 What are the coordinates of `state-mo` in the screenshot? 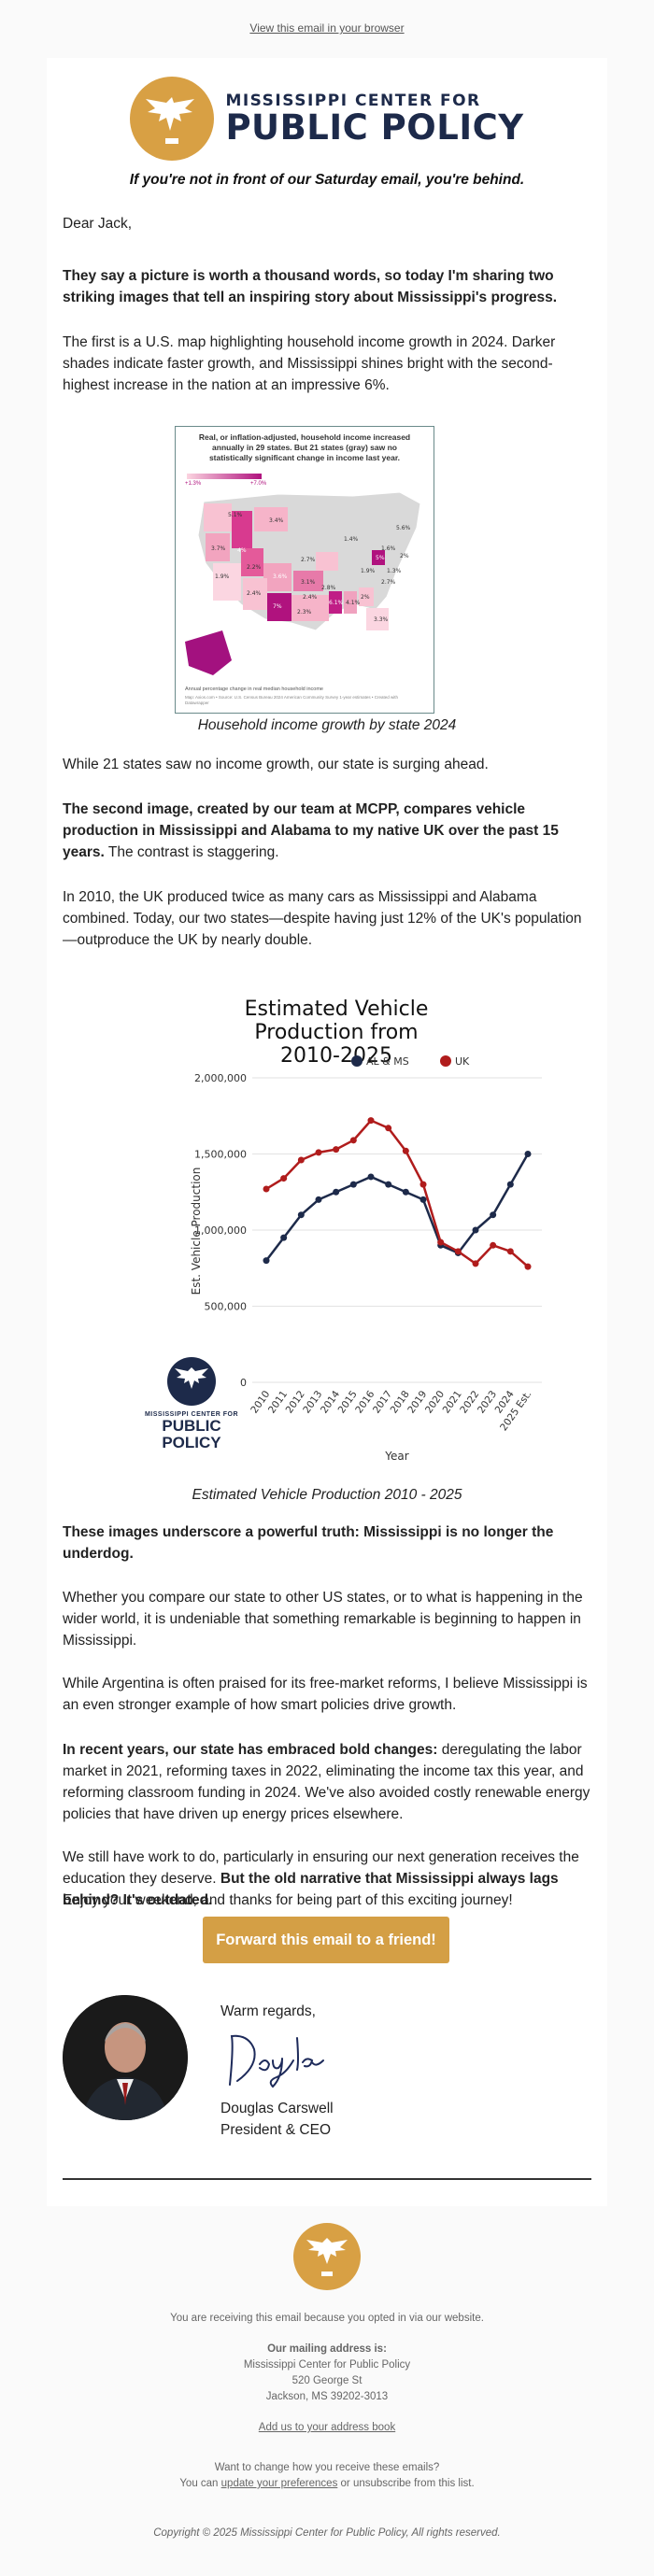 It's located at (327, 561).